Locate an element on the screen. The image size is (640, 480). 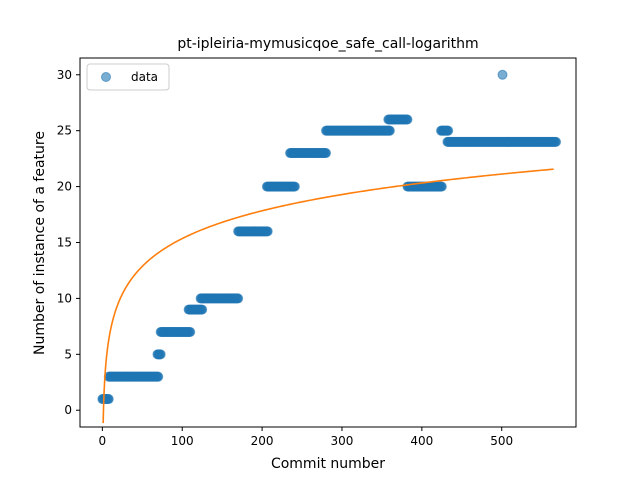
x-tick-label: 500 is located at coordinates (501, 441).